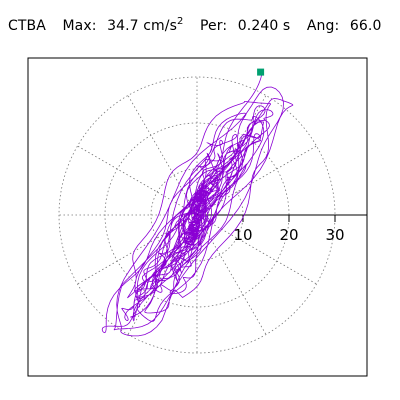 This screenshot has height=400, width=400. Describe the element at coordinates (288, 235) in the screenshot. I see `tick-label-2: 20` at that location.